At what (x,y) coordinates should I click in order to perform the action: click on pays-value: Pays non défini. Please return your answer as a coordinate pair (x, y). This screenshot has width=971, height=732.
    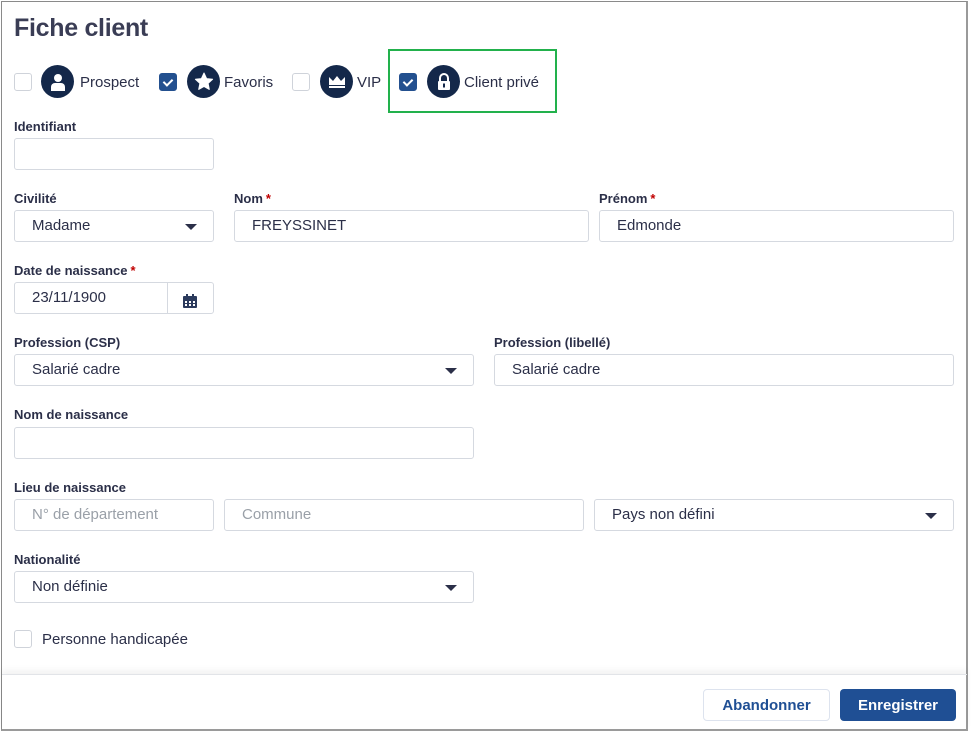
    Looking at the image, I should click on (663, 514).